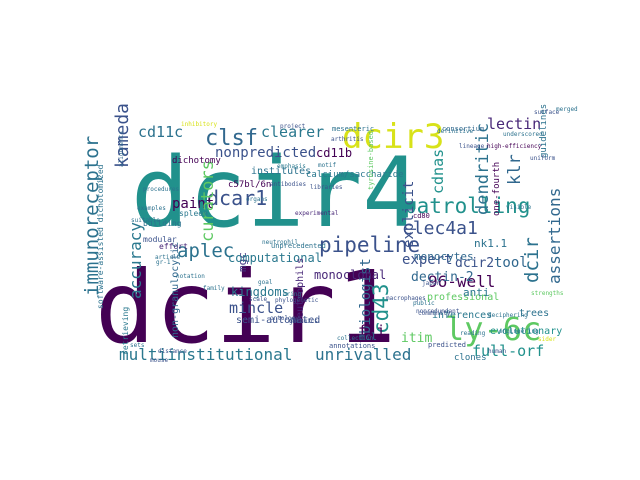 The width and height of the screenshot is (640, 480). Describe the element at coordinates (326, 187) in the screenshot. I see `word-libraries: libraries` at that location.